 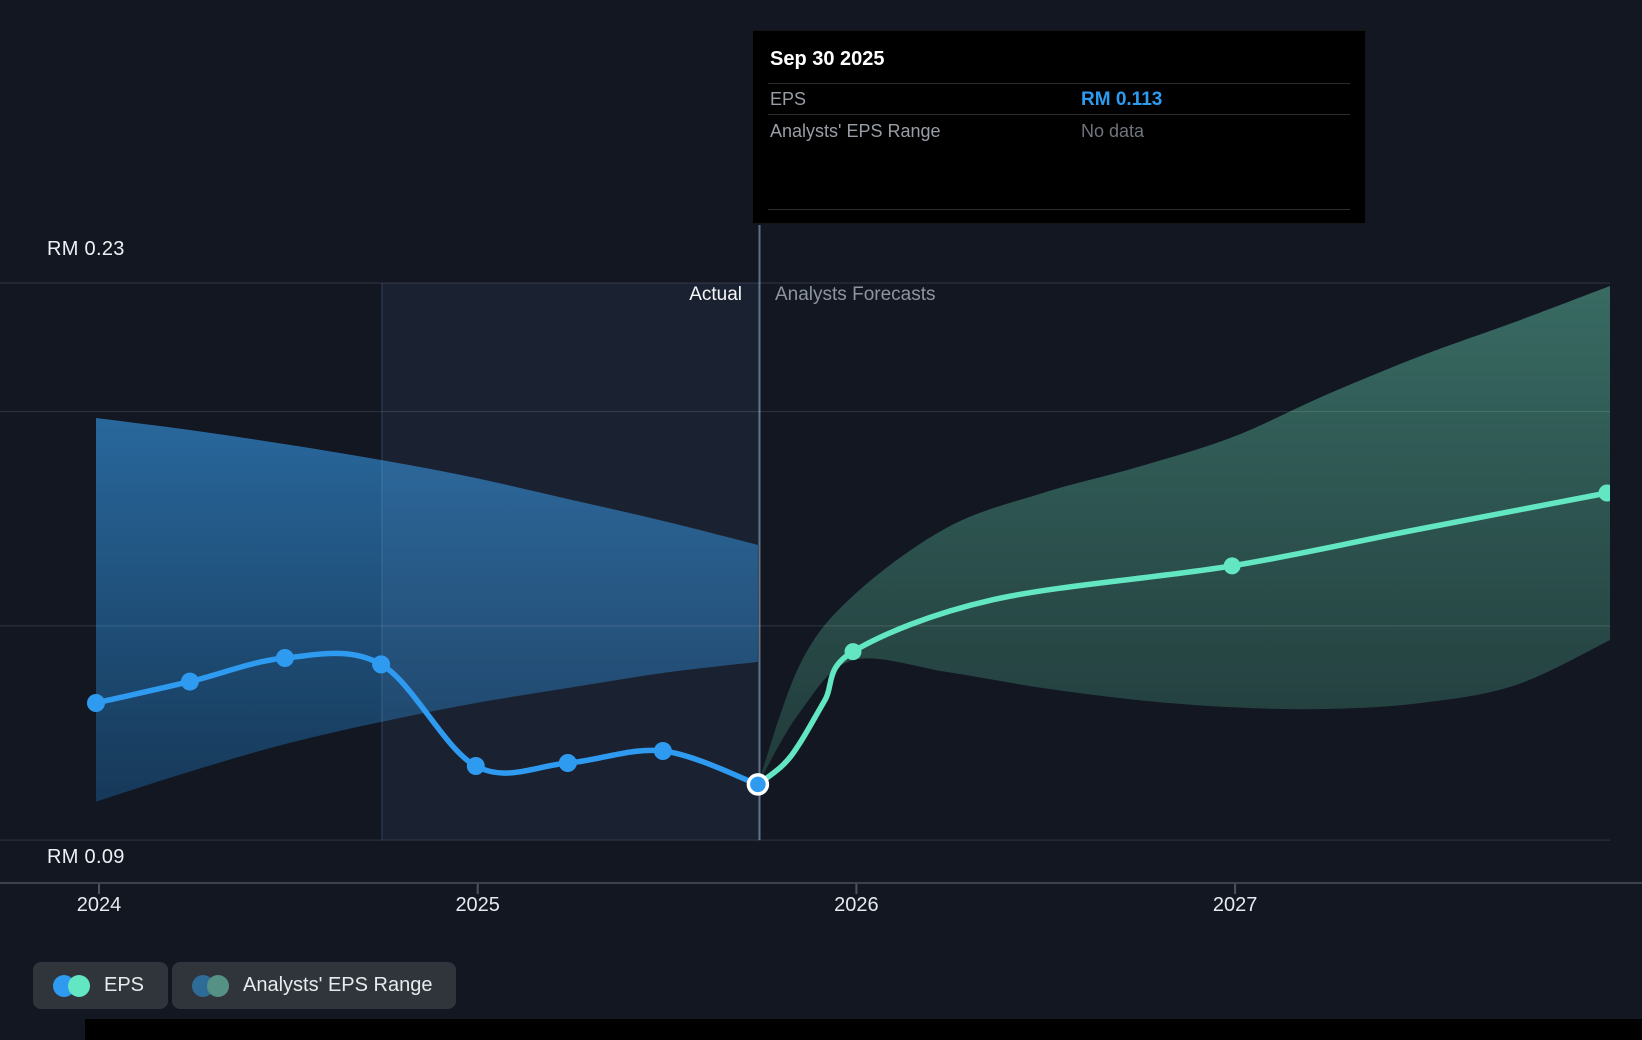 I want to click on actual-range-band, so click(x=427, y=610).